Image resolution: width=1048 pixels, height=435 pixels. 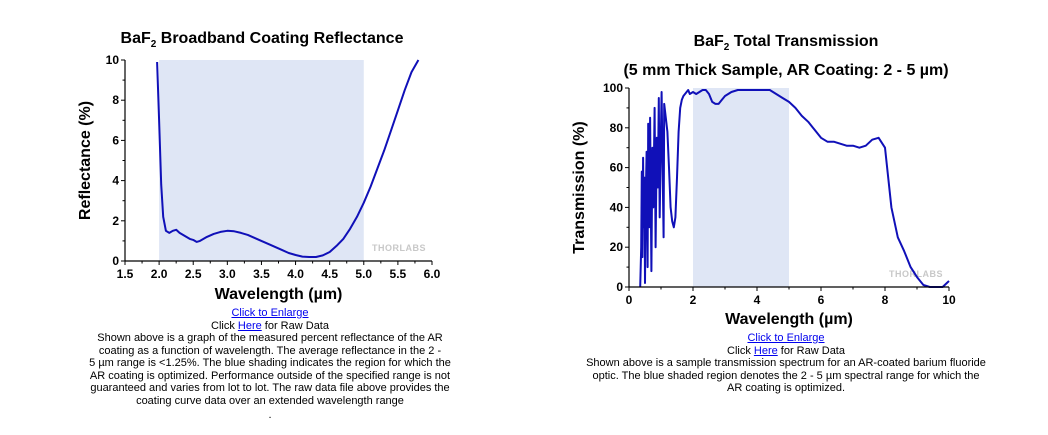 I want to click on x-tick-label: 2, so click(x=693, y=300).